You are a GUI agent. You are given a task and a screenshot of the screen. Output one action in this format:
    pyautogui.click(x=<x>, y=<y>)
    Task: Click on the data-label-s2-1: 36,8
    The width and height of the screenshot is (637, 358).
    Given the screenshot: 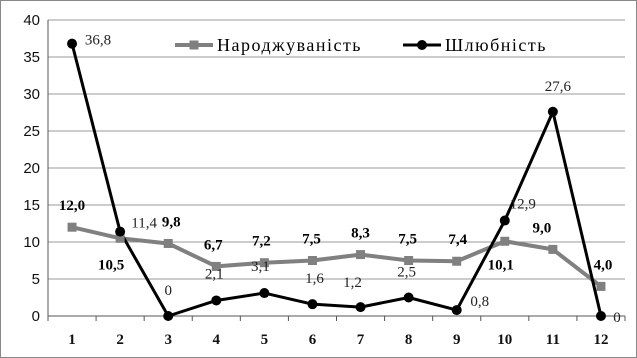 What is the action you would take?
    pyautogui.click(x=98, y=41)
    